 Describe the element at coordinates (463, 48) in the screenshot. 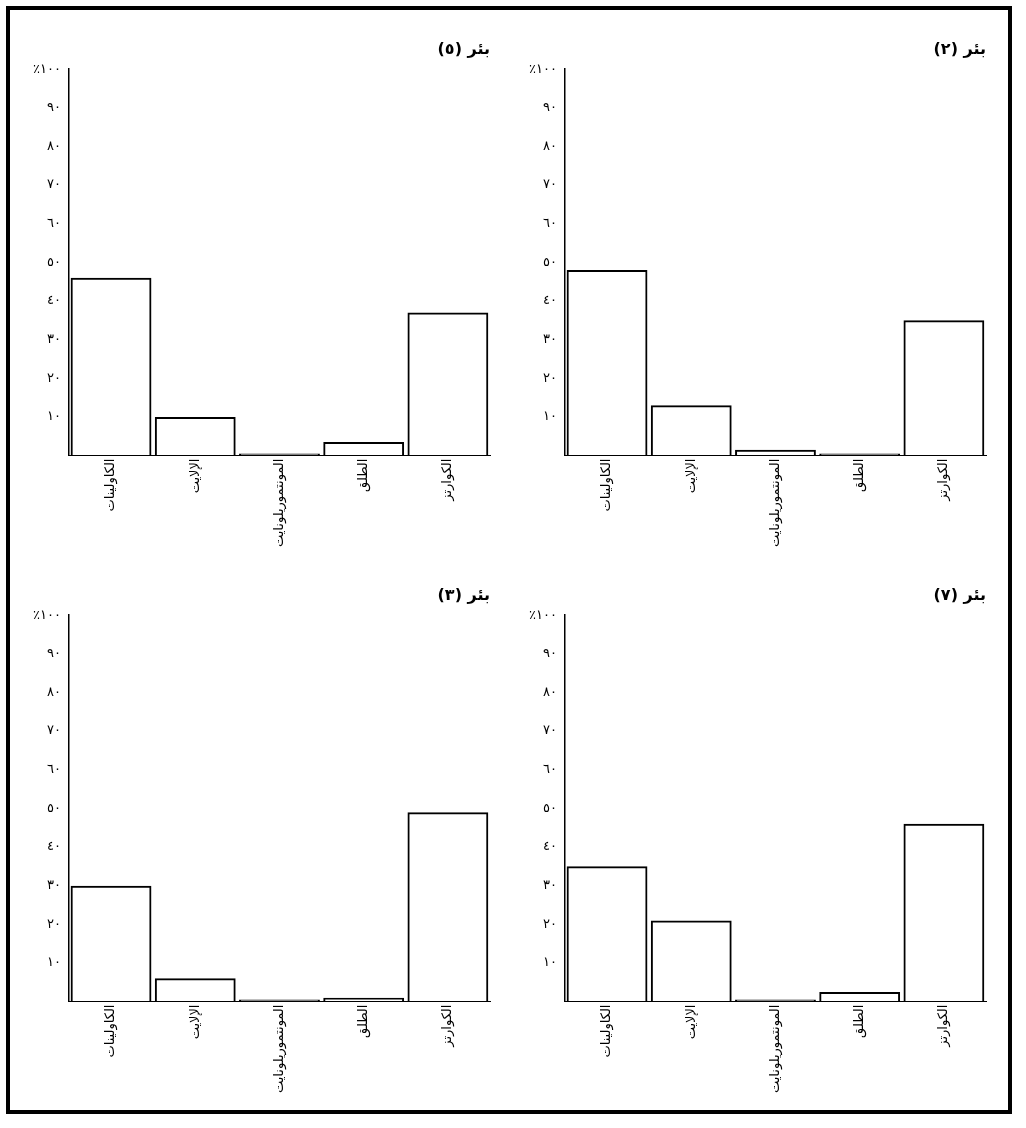

I see `chart-title: بئر (٥)` at that location.